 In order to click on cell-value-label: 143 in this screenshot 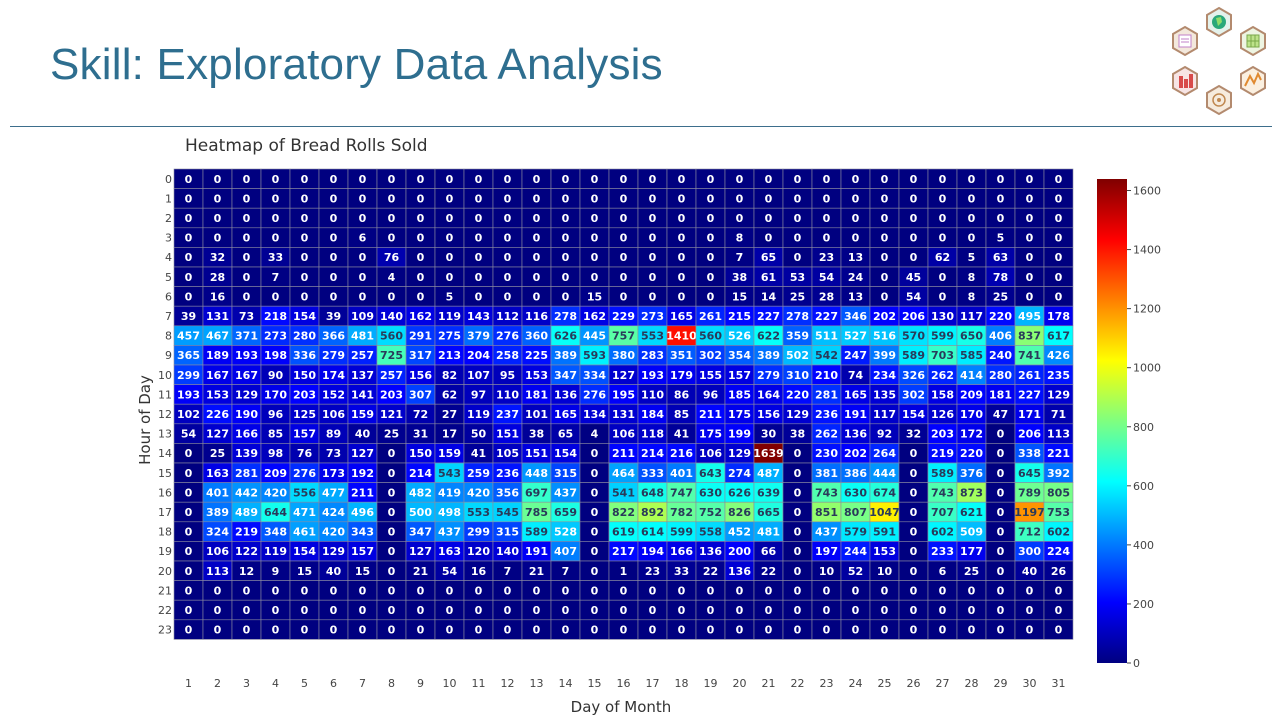, I will do `click(478, 316)`.